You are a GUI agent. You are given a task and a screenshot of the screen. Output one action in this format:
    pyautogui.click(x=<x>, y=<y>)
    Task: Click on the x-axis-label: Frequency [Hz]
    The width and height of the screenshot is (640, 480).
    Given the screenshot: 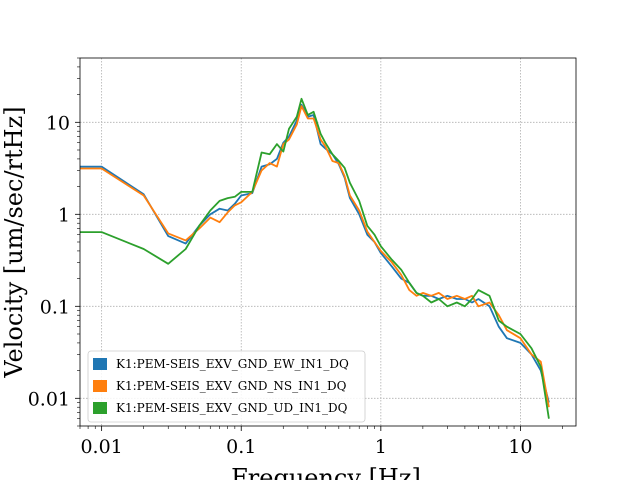 What is the action you would take?
    pyautogui.click(x=326, y=472)
    